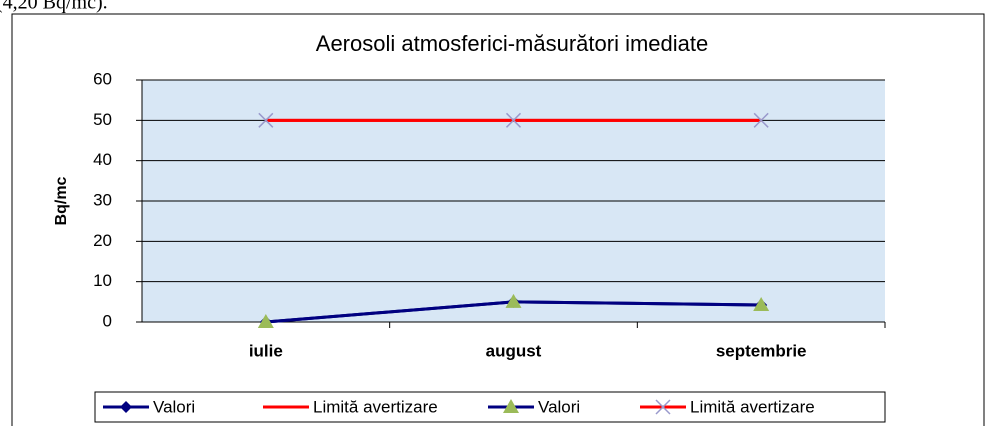 Image resolution: width=995 pixels, height=426 pixels. What do you see at coordinates (266, 350) in the screenshot?
I see `x-tick-label: iulie` at bounding box center [266, 350].